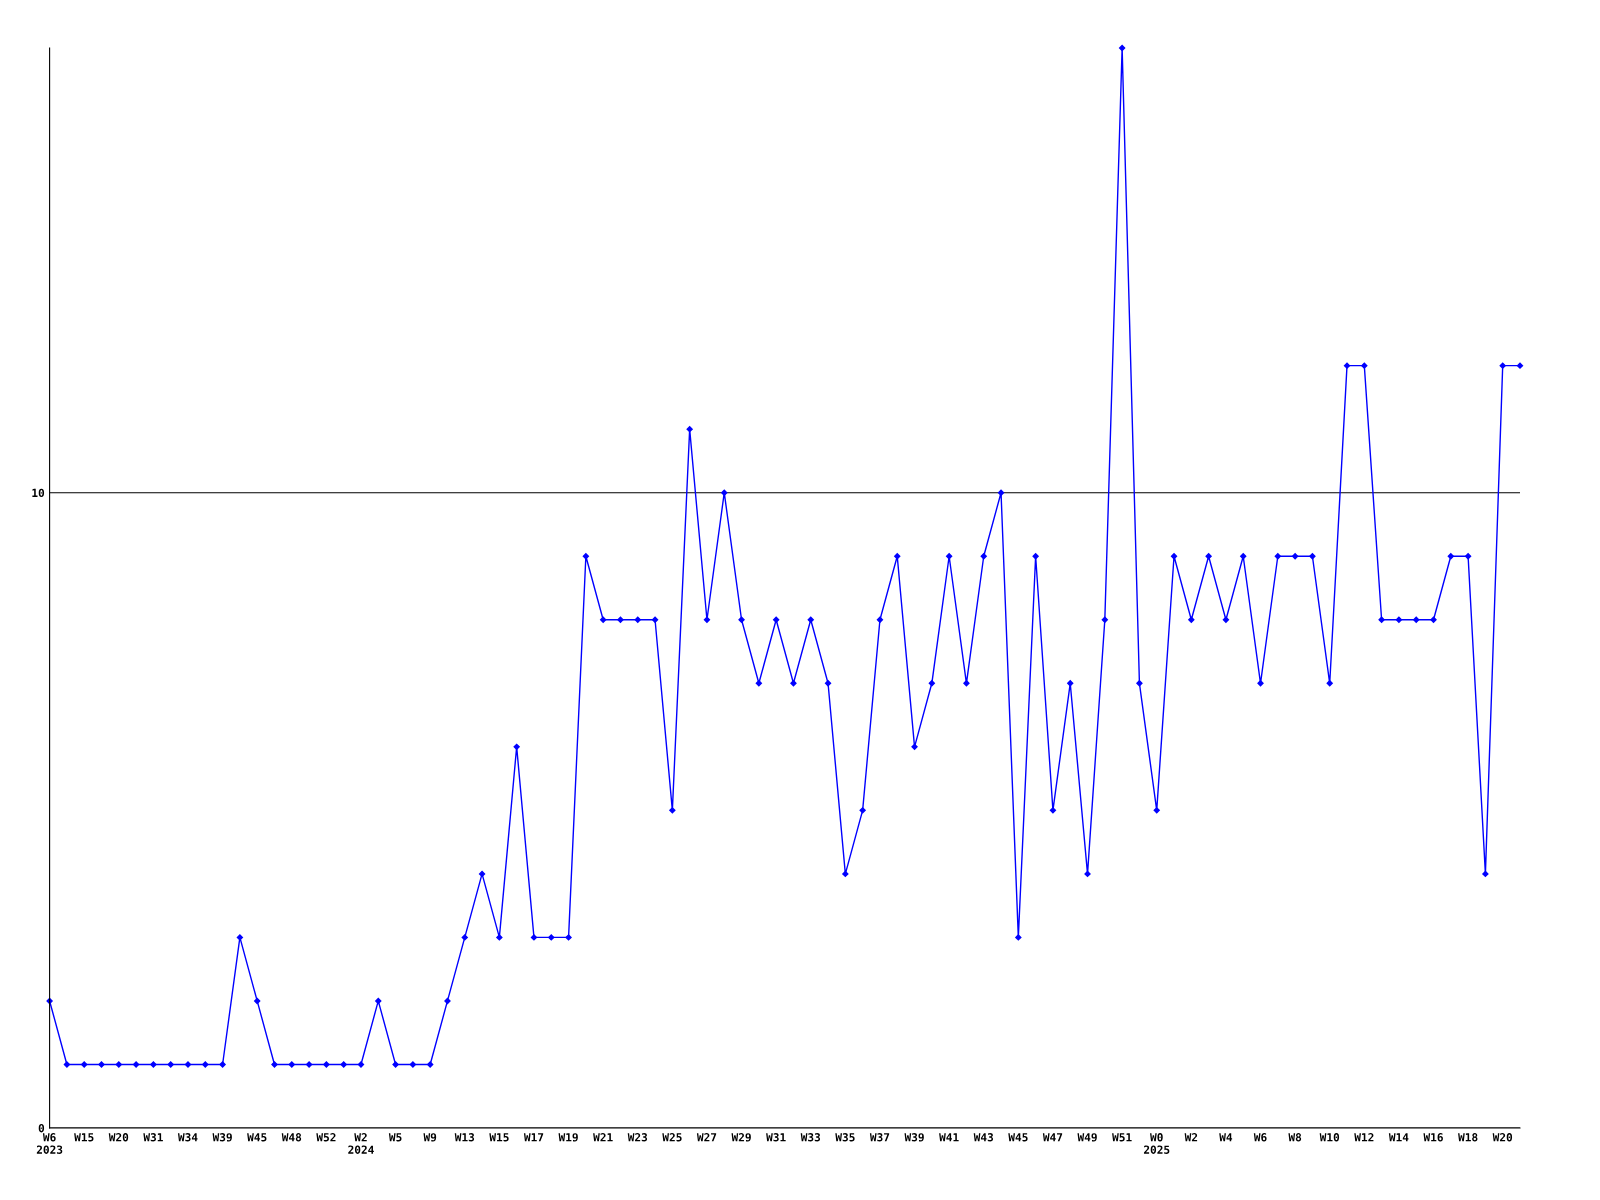 The height and width of the screenshot is (1200, 1600). I want to click on x-tick-label: W41, so click(949, 1137).